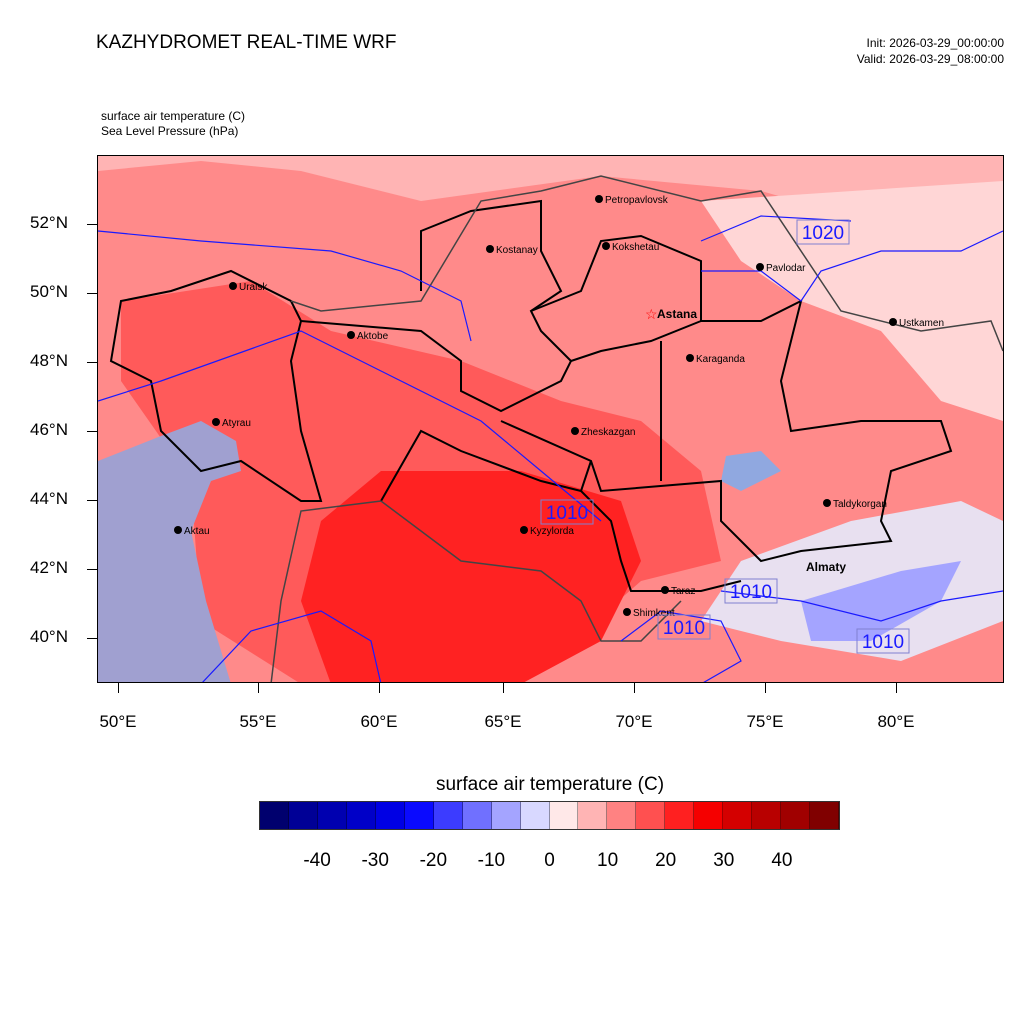  I want to click on lat-tick-label: 42°N, so click(49, 567).